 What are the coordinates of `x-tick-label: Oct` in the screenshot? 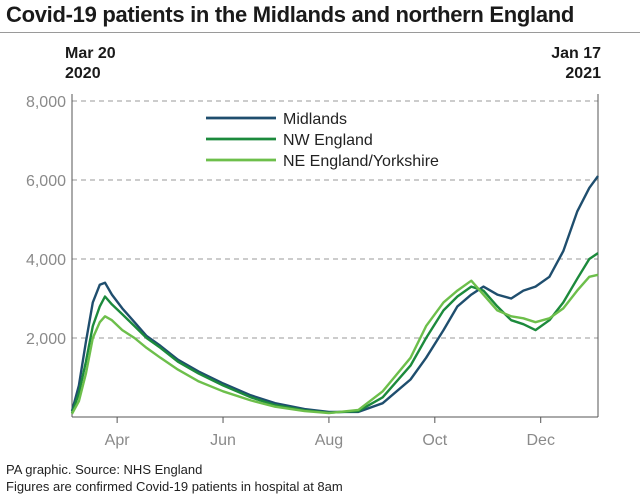 It's located at (434, 440).